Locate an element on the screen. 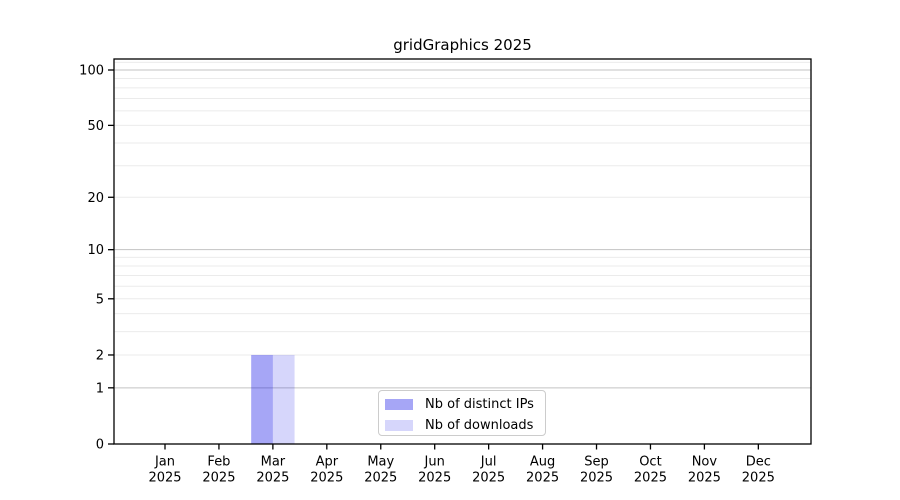 The height and width of the screenshot is (500, 900). x-tick-label: Oct 2025 is located at coordinates (650, 470).